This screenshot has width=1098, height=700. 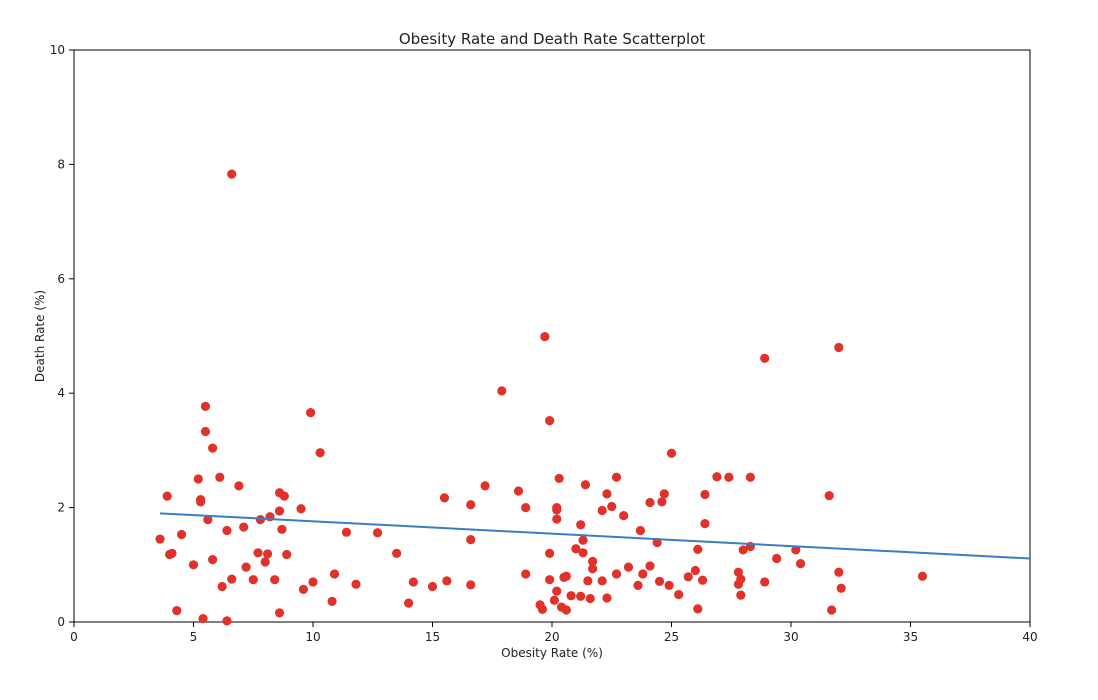 I want to click on trendline, so click(x=595, y=536).